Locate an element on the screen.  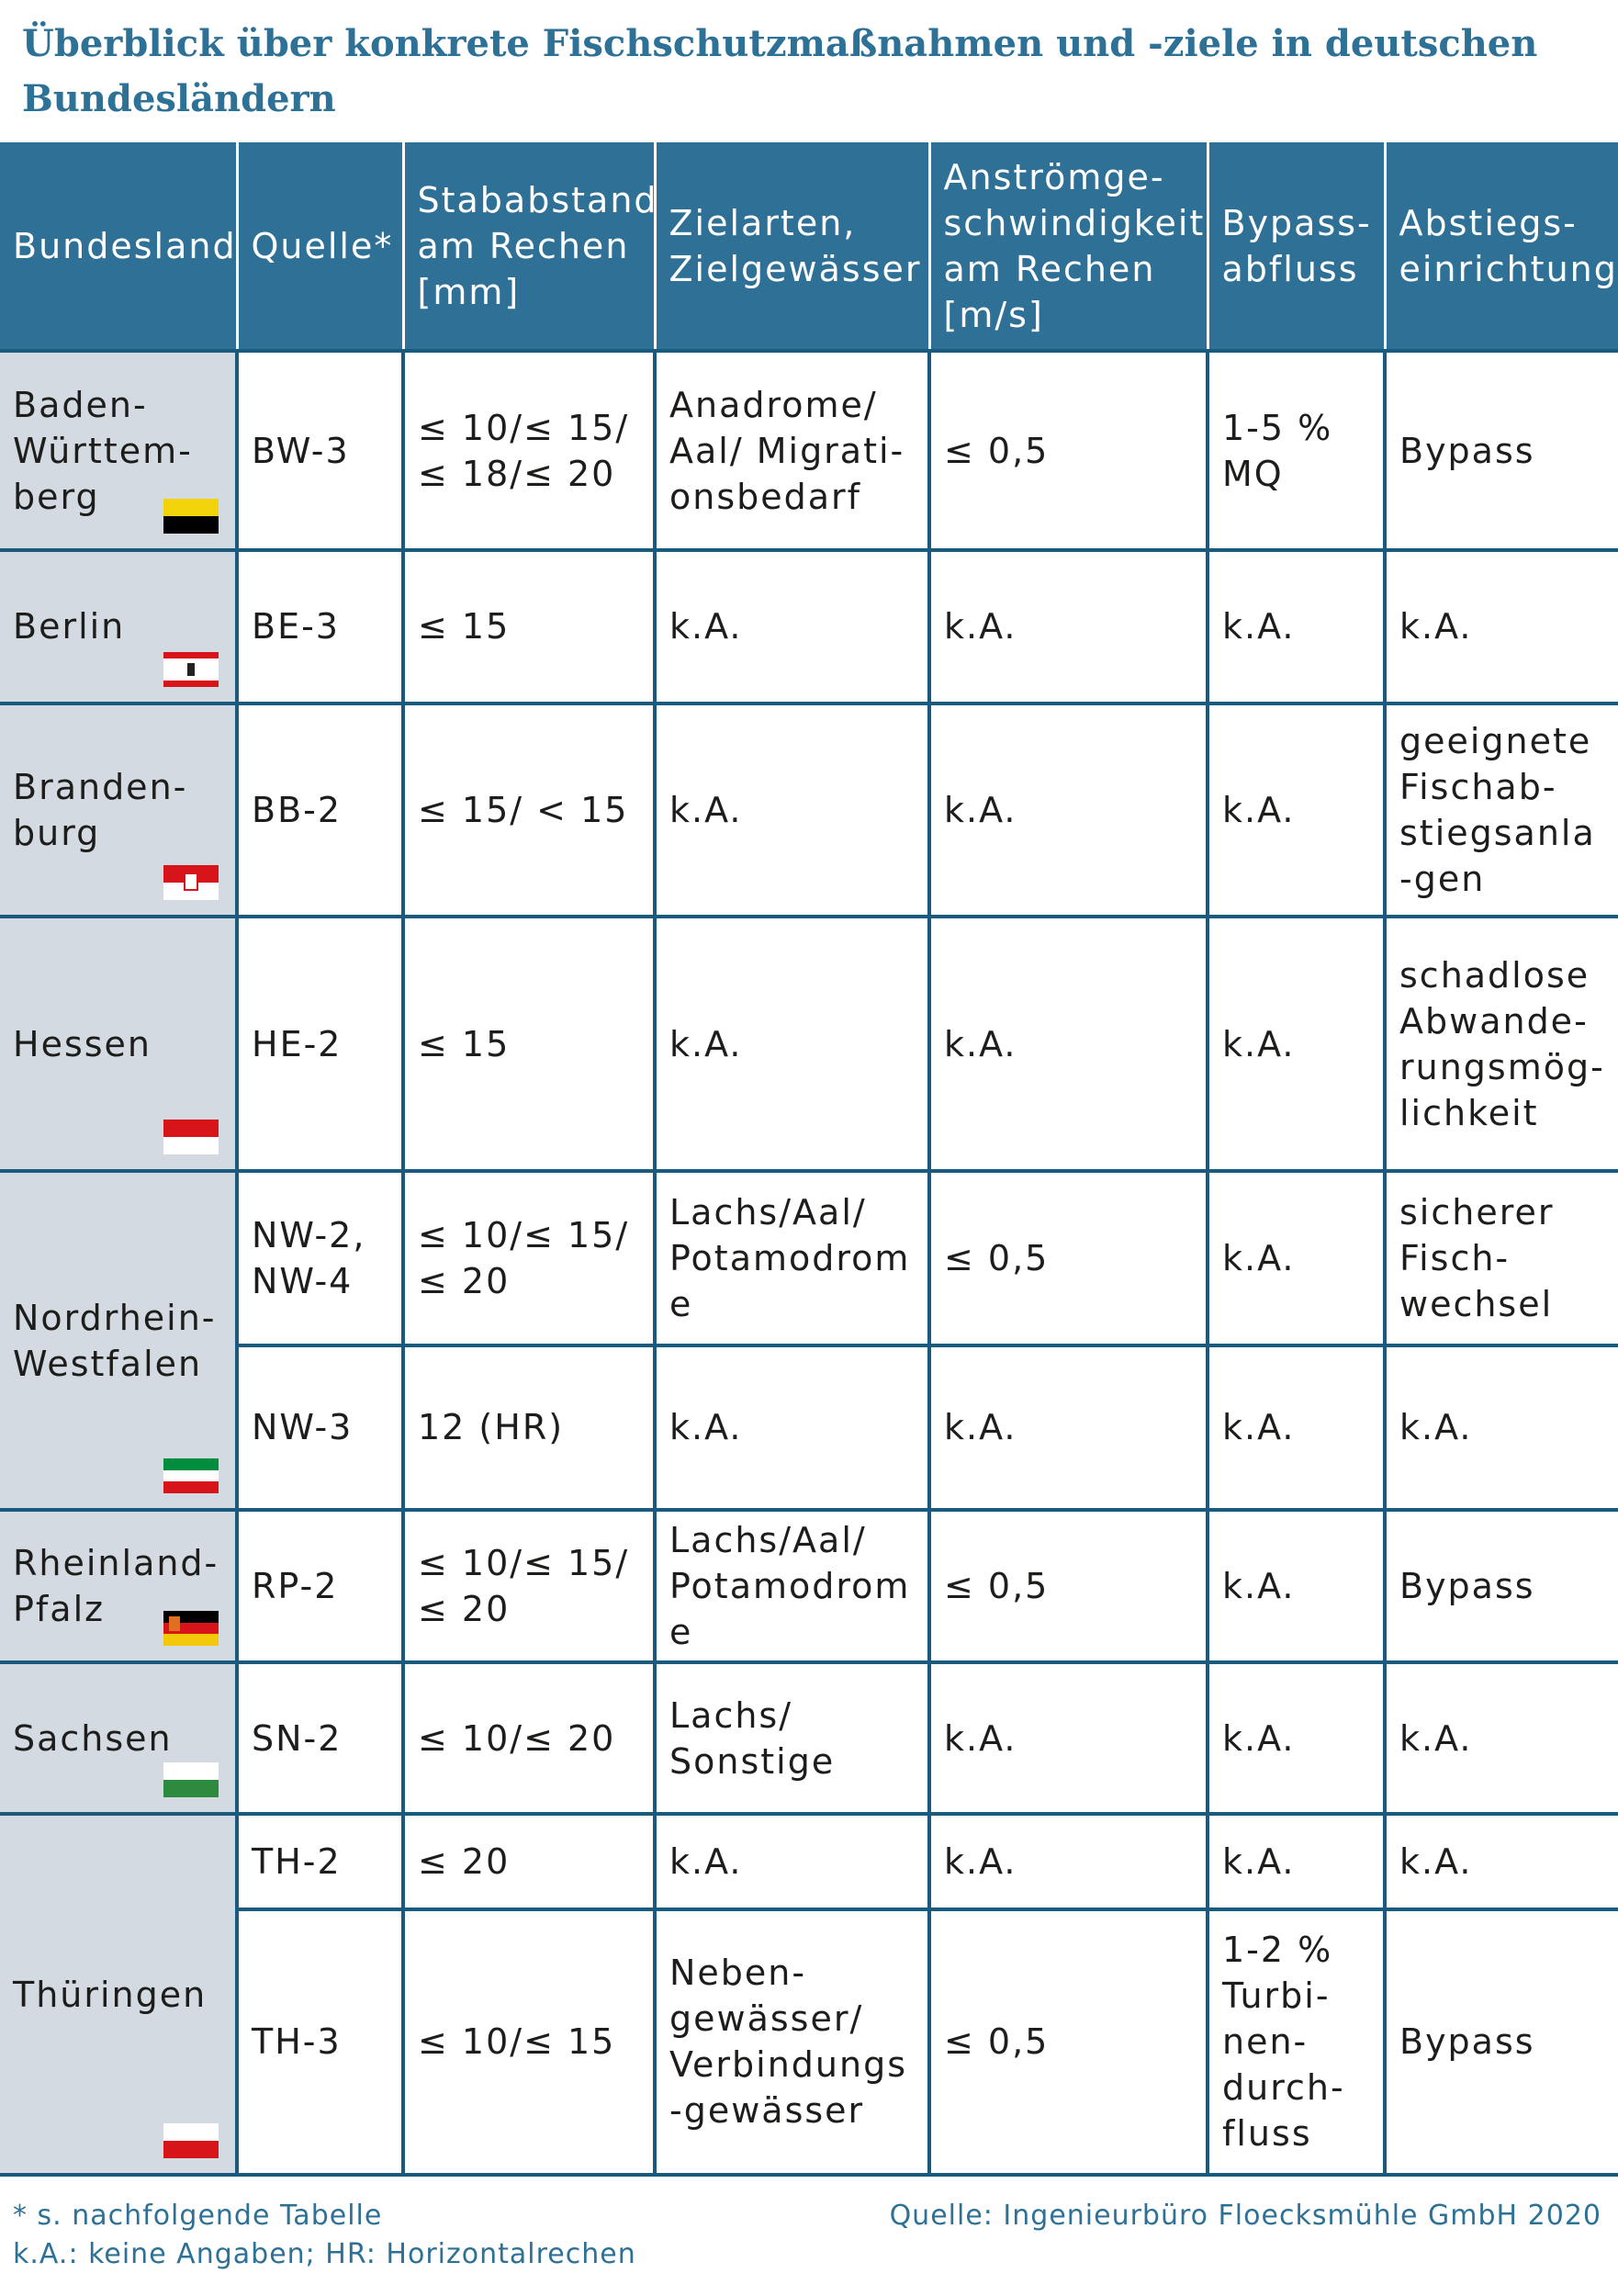
table-row: Berlin BE-3 ≤ 15 k.A. k.A. k.A. k.A. is located at coordinates (809, 627).